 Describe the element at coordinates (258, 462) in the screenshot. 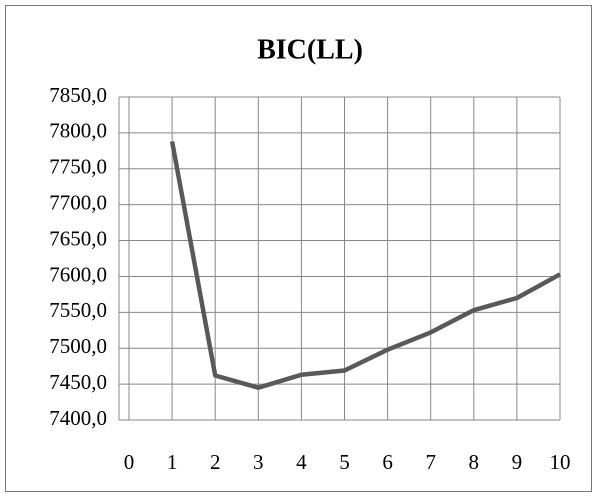

I see `x-tick-label: 3` at that location.